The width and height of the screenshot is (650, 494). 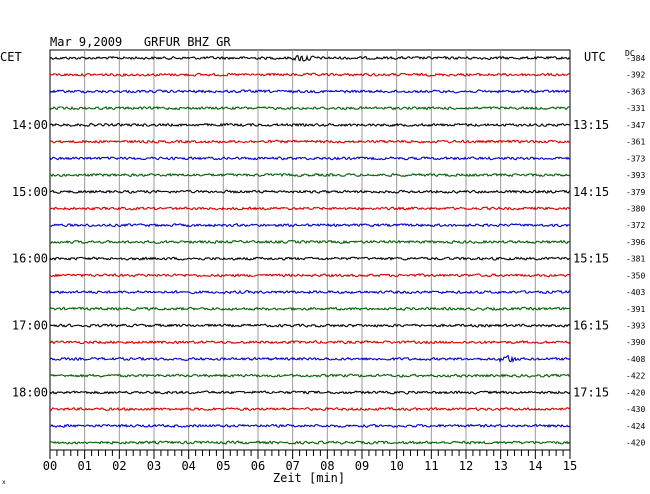 What do you see at coordinates (223, 466) in the screenshot?
I see `x-tick-label: 05` at bounding box center [223, 466].